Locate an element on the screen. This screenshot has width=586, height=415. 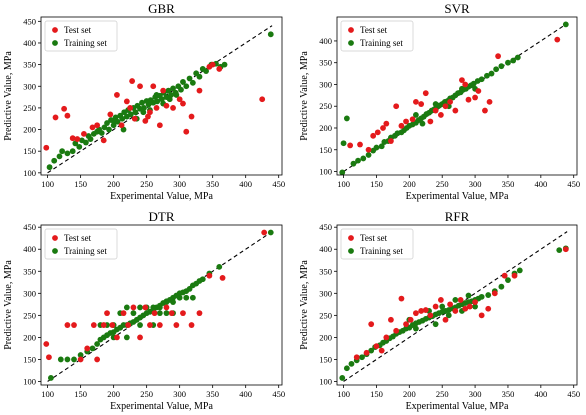
y-tick-label: 150 is located at coordinates (325, 150).